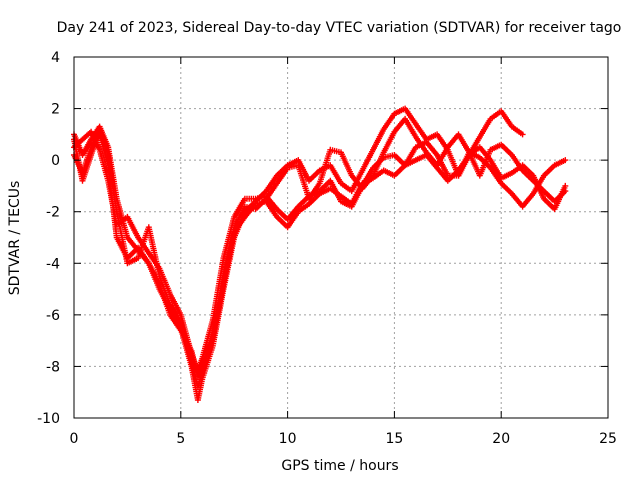  What do you see at coordinates (55, 161) in the screenshot?
I see `y-tick-label: 0` at bounding box center [55, 161].